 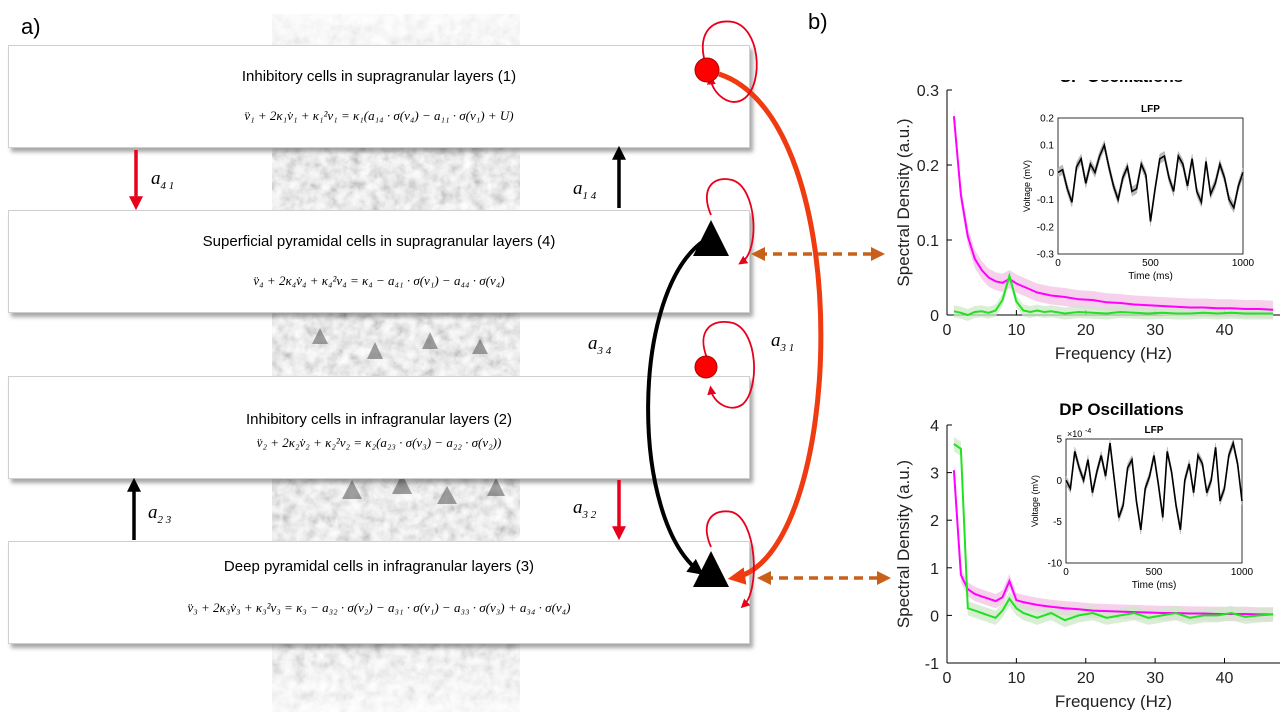 I want to click on sp-inset-x-tick-label: 500, so click(x=1150, y=263).